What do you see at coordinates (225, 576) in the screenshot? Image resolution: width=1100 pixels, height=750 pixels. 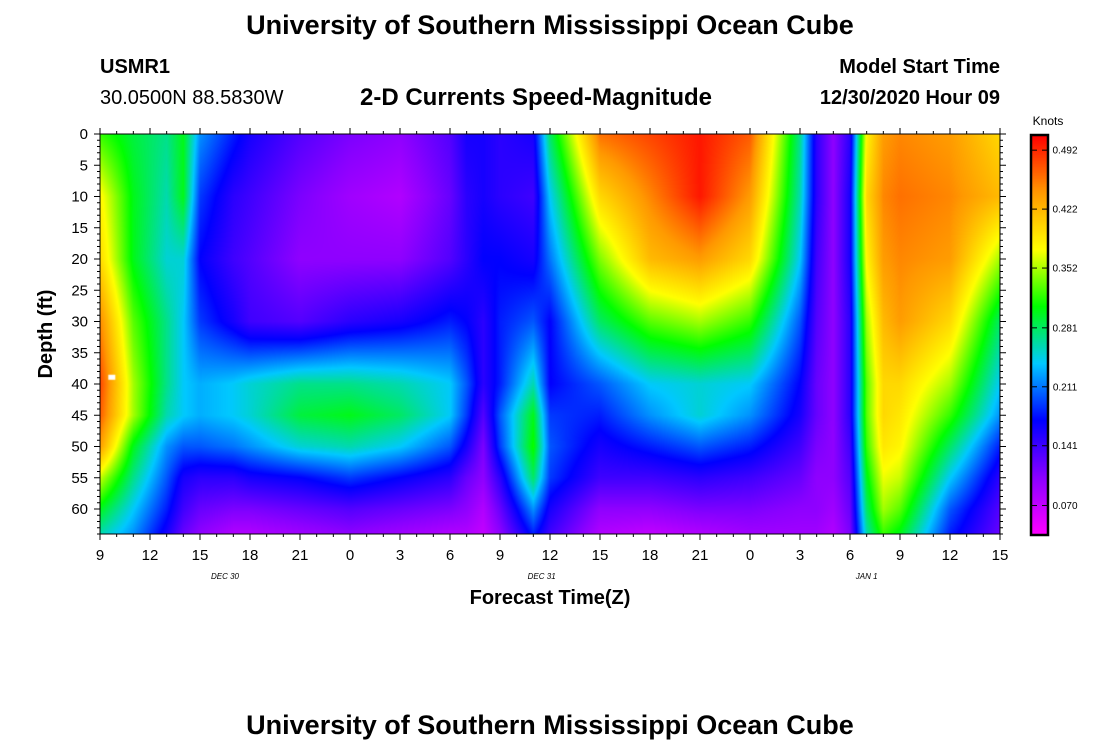 I see `date-label: DEC 30` at bounding box center [225, 576].